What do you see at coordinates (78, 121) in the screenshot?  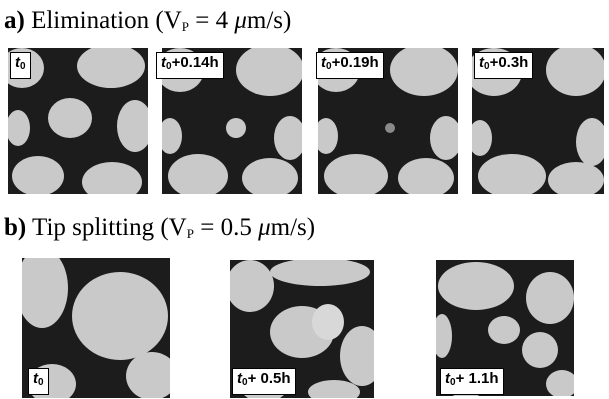 I see `micrograph-a1` at bounding box center [78, 121].